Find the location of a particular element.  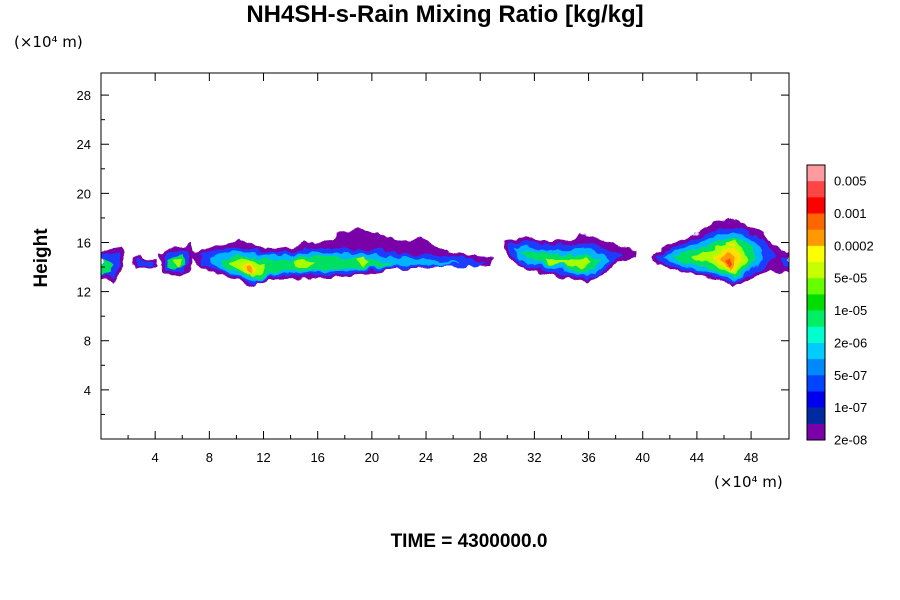

colorbar-label: 5e-07 is located at coordinates (850, 375).